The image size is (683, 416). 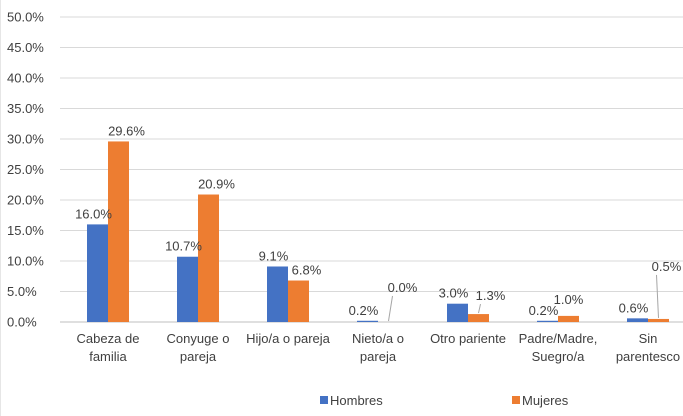 What do you see at coordinates (274, 255) in the screenshot?
I see `data-label: 9.1%` at bounding box center [274, 255].